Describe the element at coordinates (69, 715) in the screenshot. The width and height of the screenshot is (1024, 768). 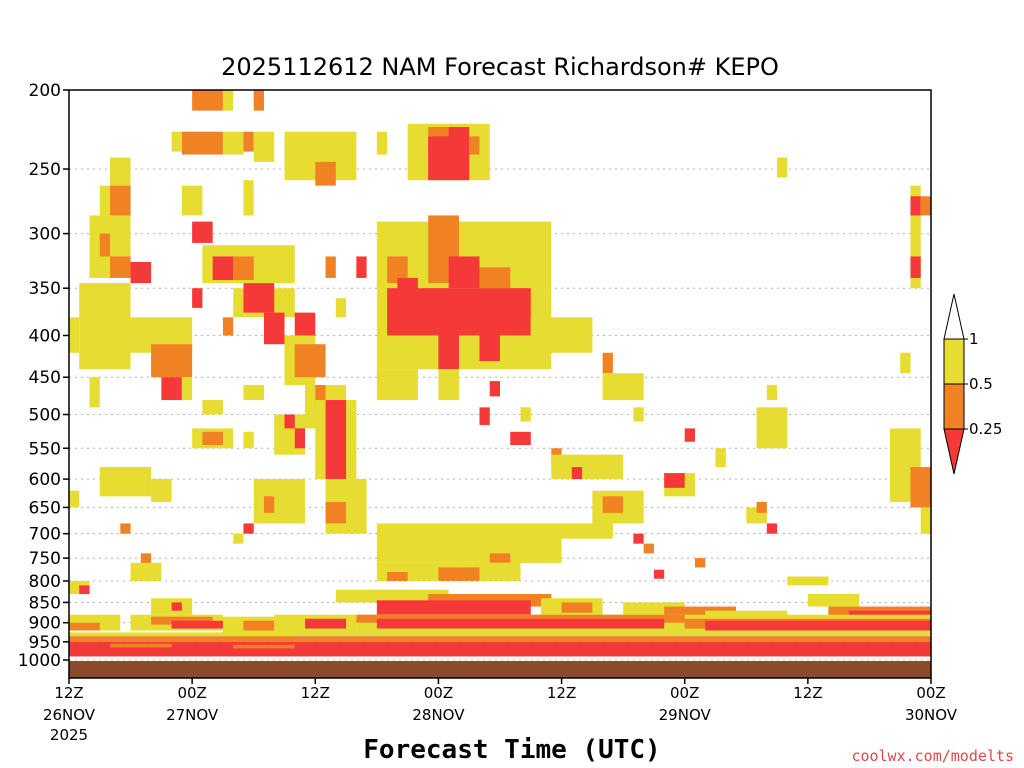
I see `x-tick-date: 26NOV` at that location.